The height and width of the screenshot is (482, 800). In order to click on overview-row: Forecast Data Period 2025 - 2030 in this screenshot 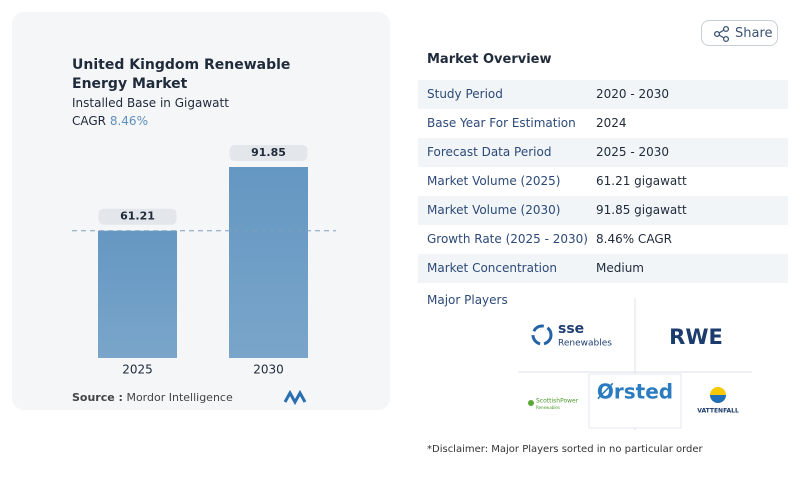, I will do `click(603, 152)`.